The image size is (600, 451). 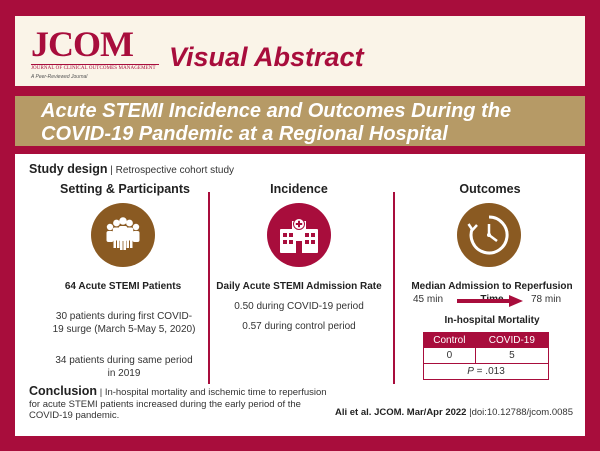 I want to click on p-symbol: P, so click(x=470, y=371).